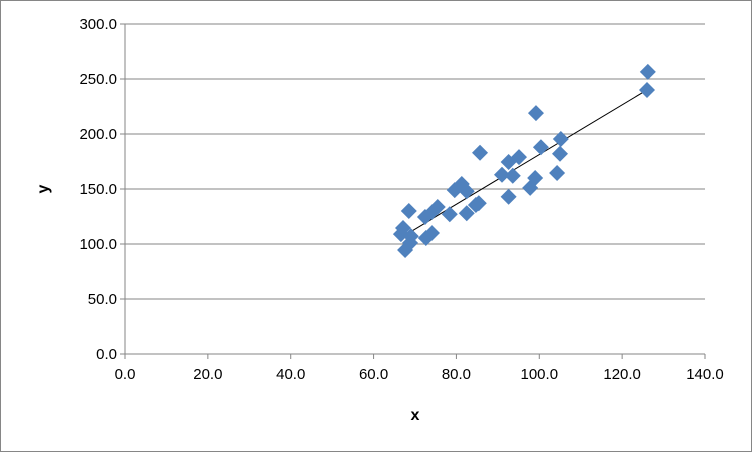  I want to click on x-tick-label: 40.0, so click(290, 374).